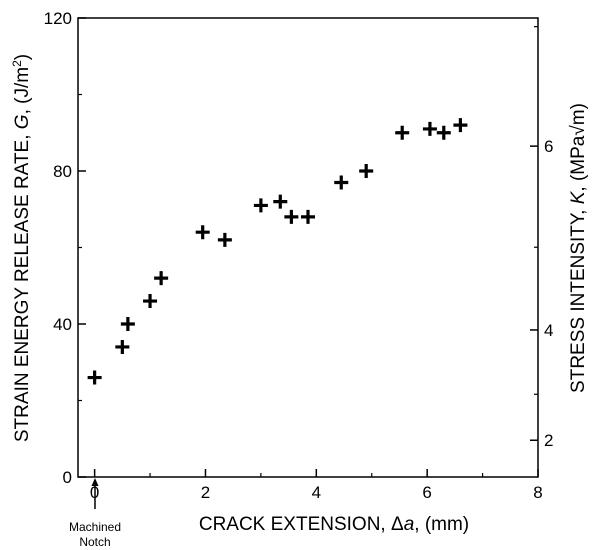 The image size is (597, 550). What do you see at coordinates (334, 524) in the screenshot?
I see `x-axis-title: CRACK EXTENSION, Δa, (mm)` at bounding box center [334, 524].